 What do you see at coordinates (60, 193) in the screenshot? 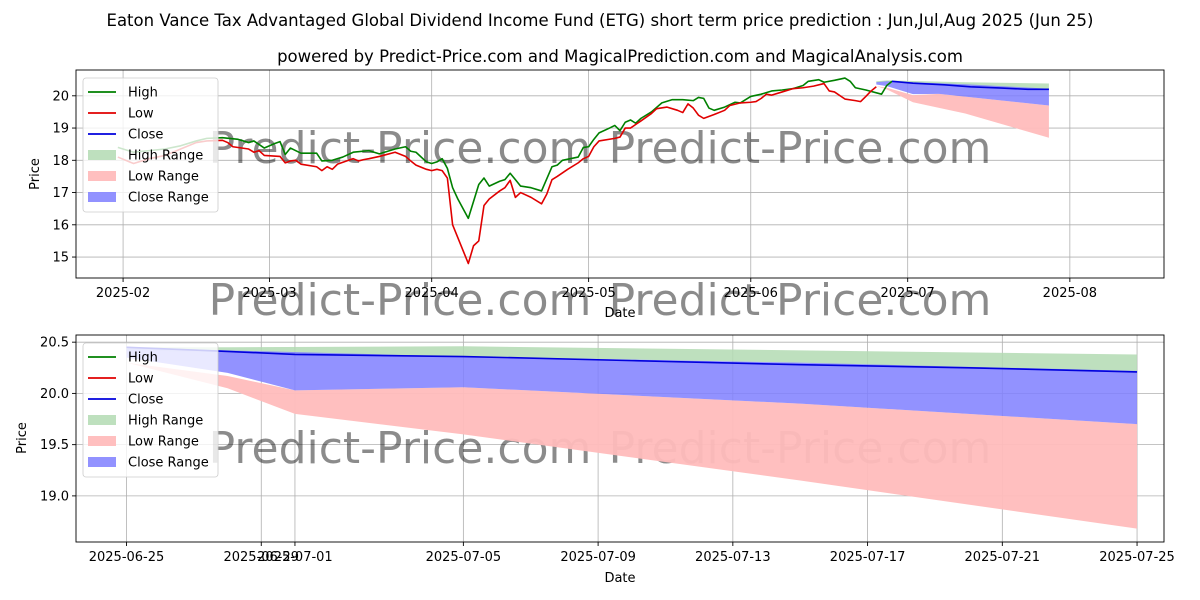
I see `y-tick-label: 17` at bounding box center [60, 193].